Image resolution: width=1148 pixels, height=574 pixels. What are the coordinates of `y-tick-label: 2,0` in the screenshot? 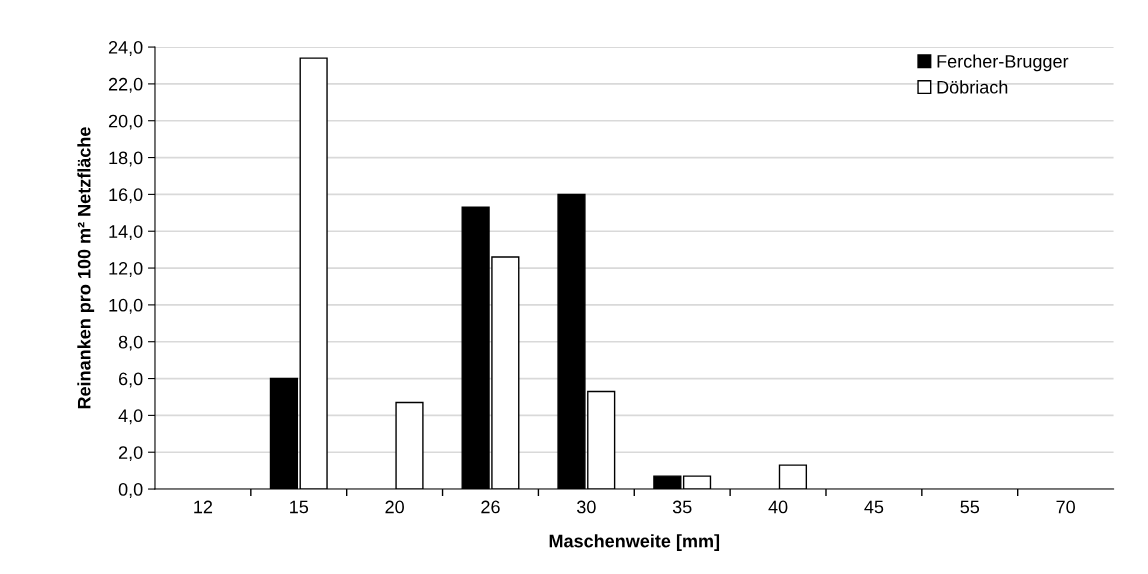 It's located at (130, 454).